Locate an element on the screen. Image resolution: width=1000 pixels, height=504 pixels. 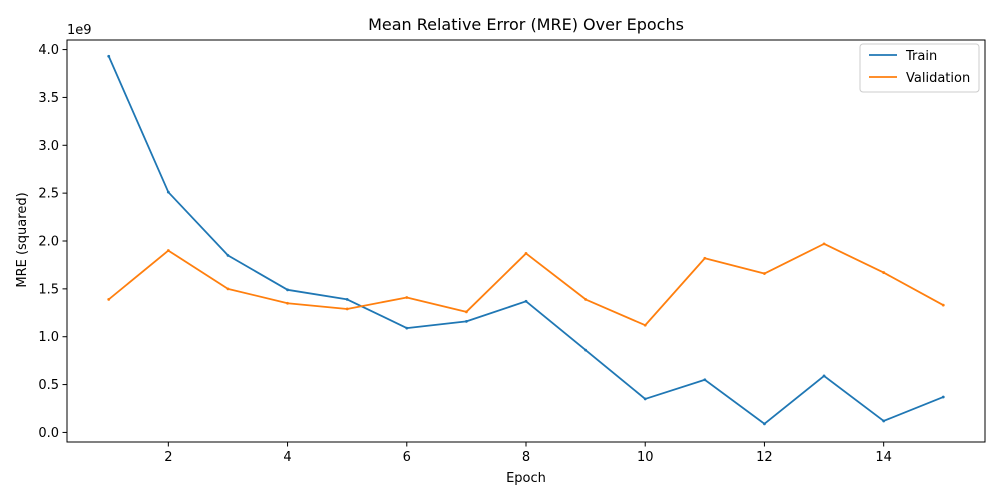
y-offset-label: 1e9 is located at coordinates (79, 30).